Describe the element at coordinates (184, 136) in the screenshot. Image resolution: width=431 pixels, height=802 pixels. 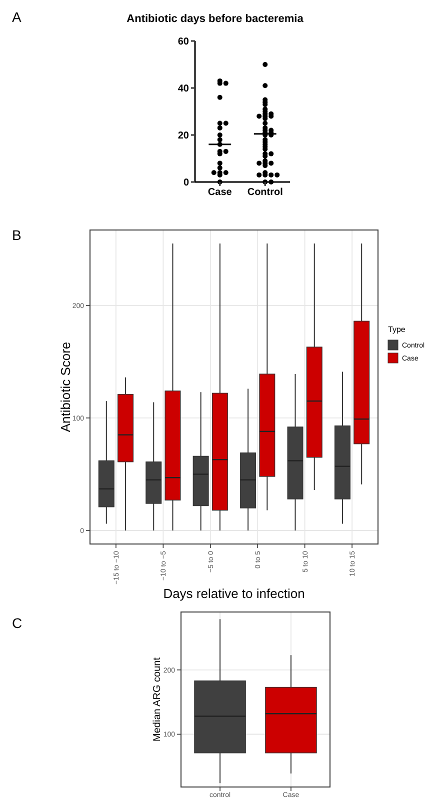
I see `y-tick-label: 20` at that location.